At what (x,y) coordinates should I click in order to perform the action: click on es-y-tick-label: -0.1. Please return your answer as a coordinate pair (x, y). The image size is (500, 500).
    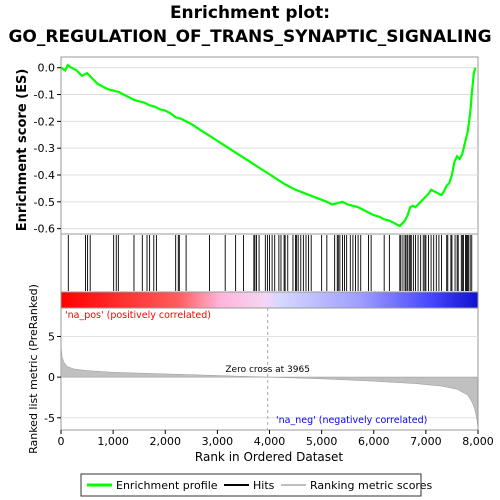
    Looking at the image, I should click on (44, 95).